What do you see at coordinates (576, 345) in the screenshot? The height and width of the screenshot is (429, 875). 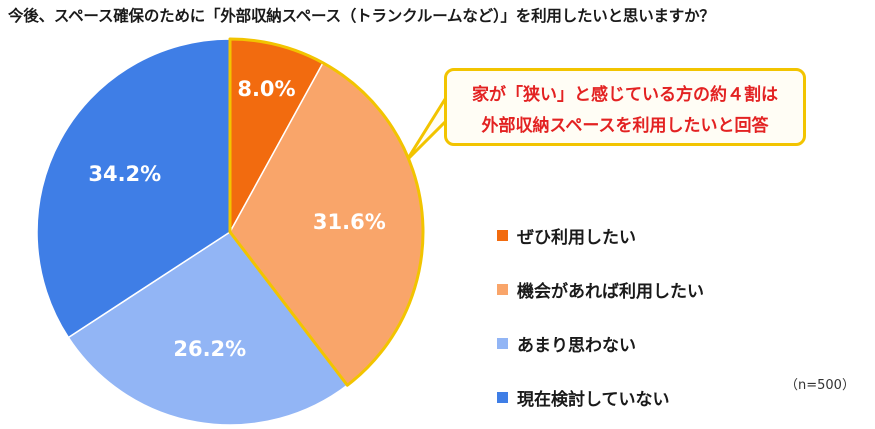 I see `legend-label: あまり思わない` at bounding box center [576, 345].